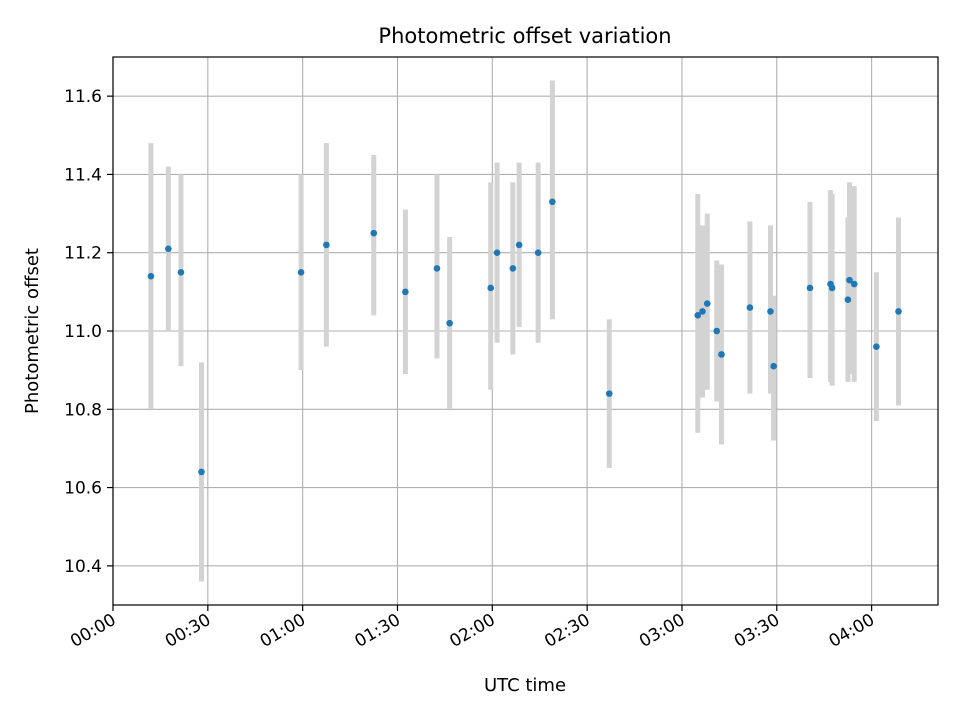 This screenshot has width=960, height=720. What do you see at coordinates (32, 331) in the screenshot?
I see `y-axis-label: Photometric offset` at bounding box center [32, 331].